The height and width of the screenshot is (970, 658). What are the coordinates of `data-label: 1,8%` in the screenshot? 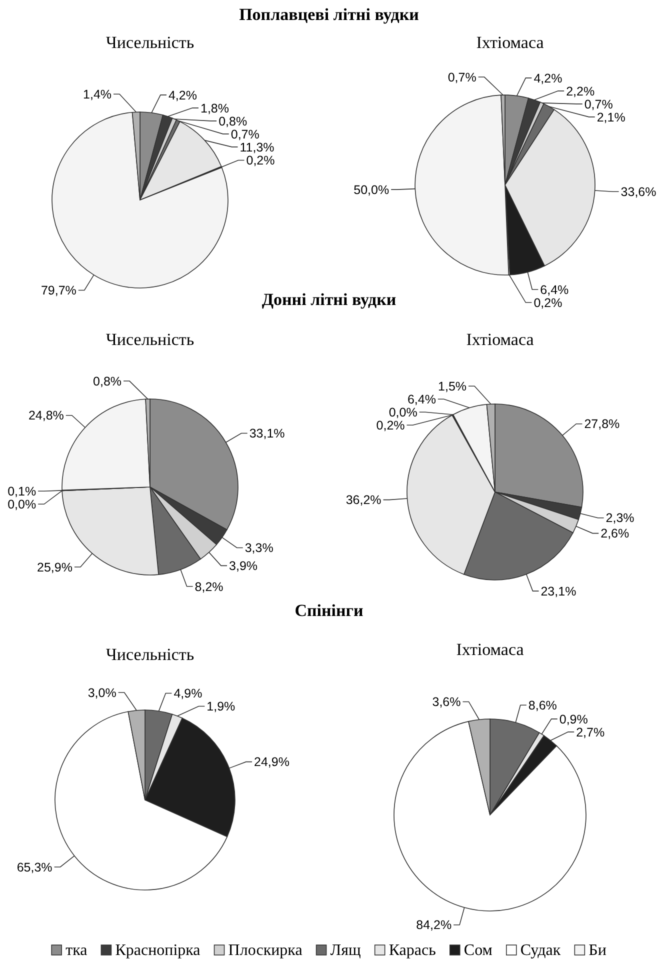 It's located at (215, 108).